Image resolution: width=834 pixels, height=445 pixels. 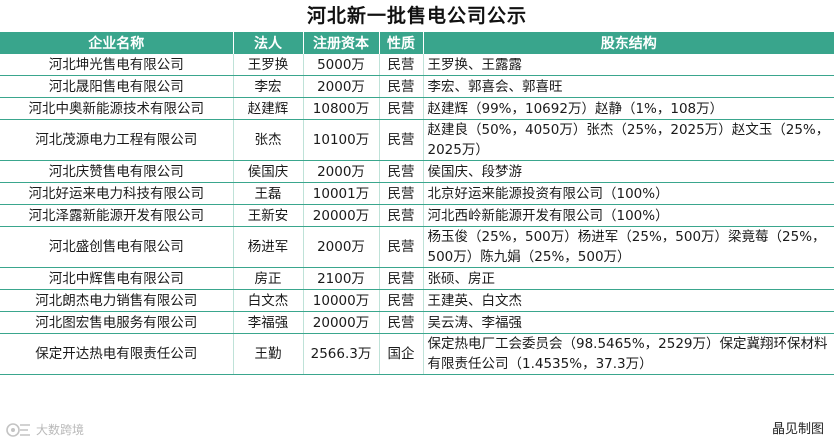 I want to click on registered-capital: 10000万, so click(x=341, y=300).